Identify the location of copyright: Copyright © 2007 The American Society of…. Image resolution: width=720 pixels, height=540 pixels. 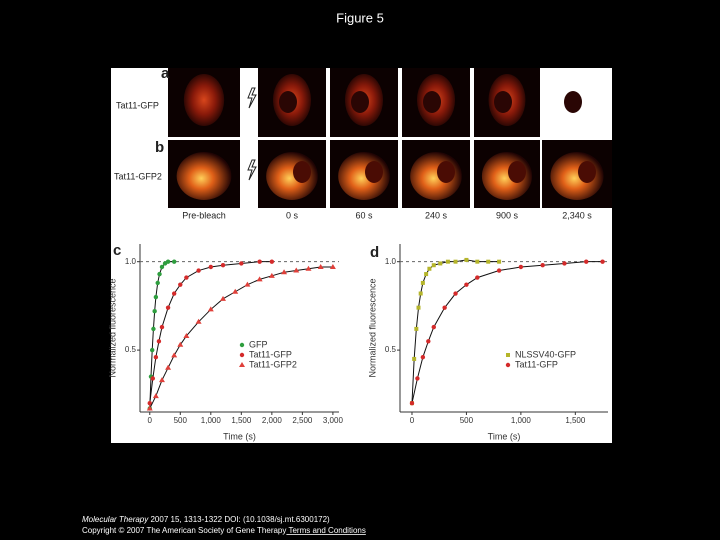
(184, 530).